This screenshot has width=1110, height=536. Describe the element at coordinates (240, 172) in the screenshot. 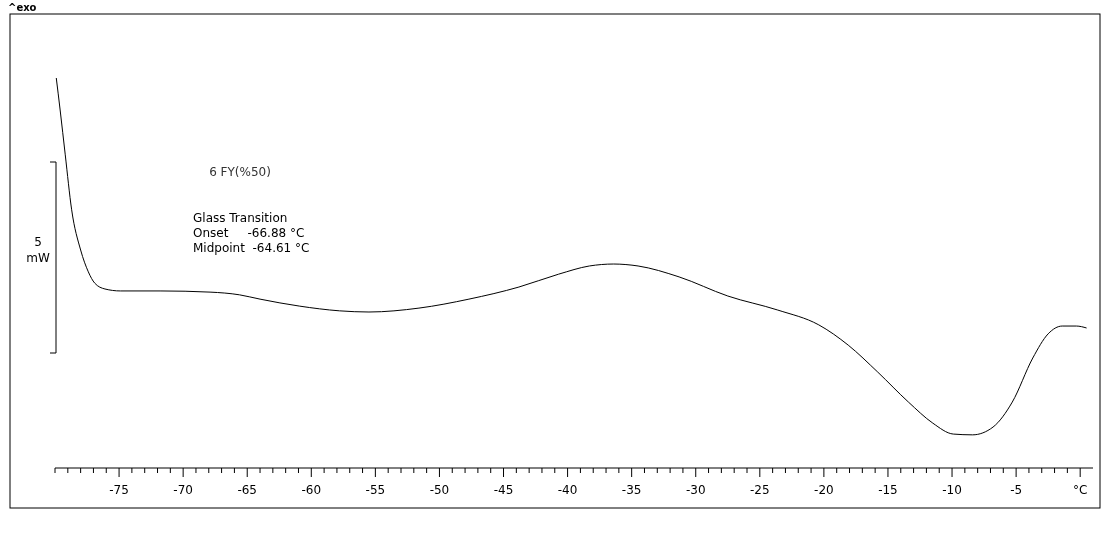

I see `text: 6 FY(%50)` at that location.